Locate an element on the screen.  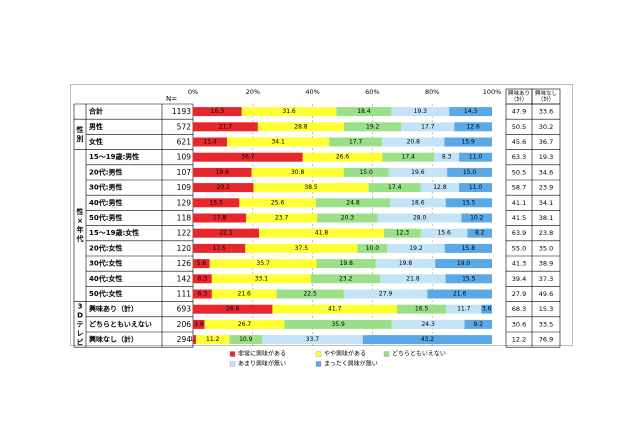
bar-value-label: 11.7 is located at coordinates (464, 309).